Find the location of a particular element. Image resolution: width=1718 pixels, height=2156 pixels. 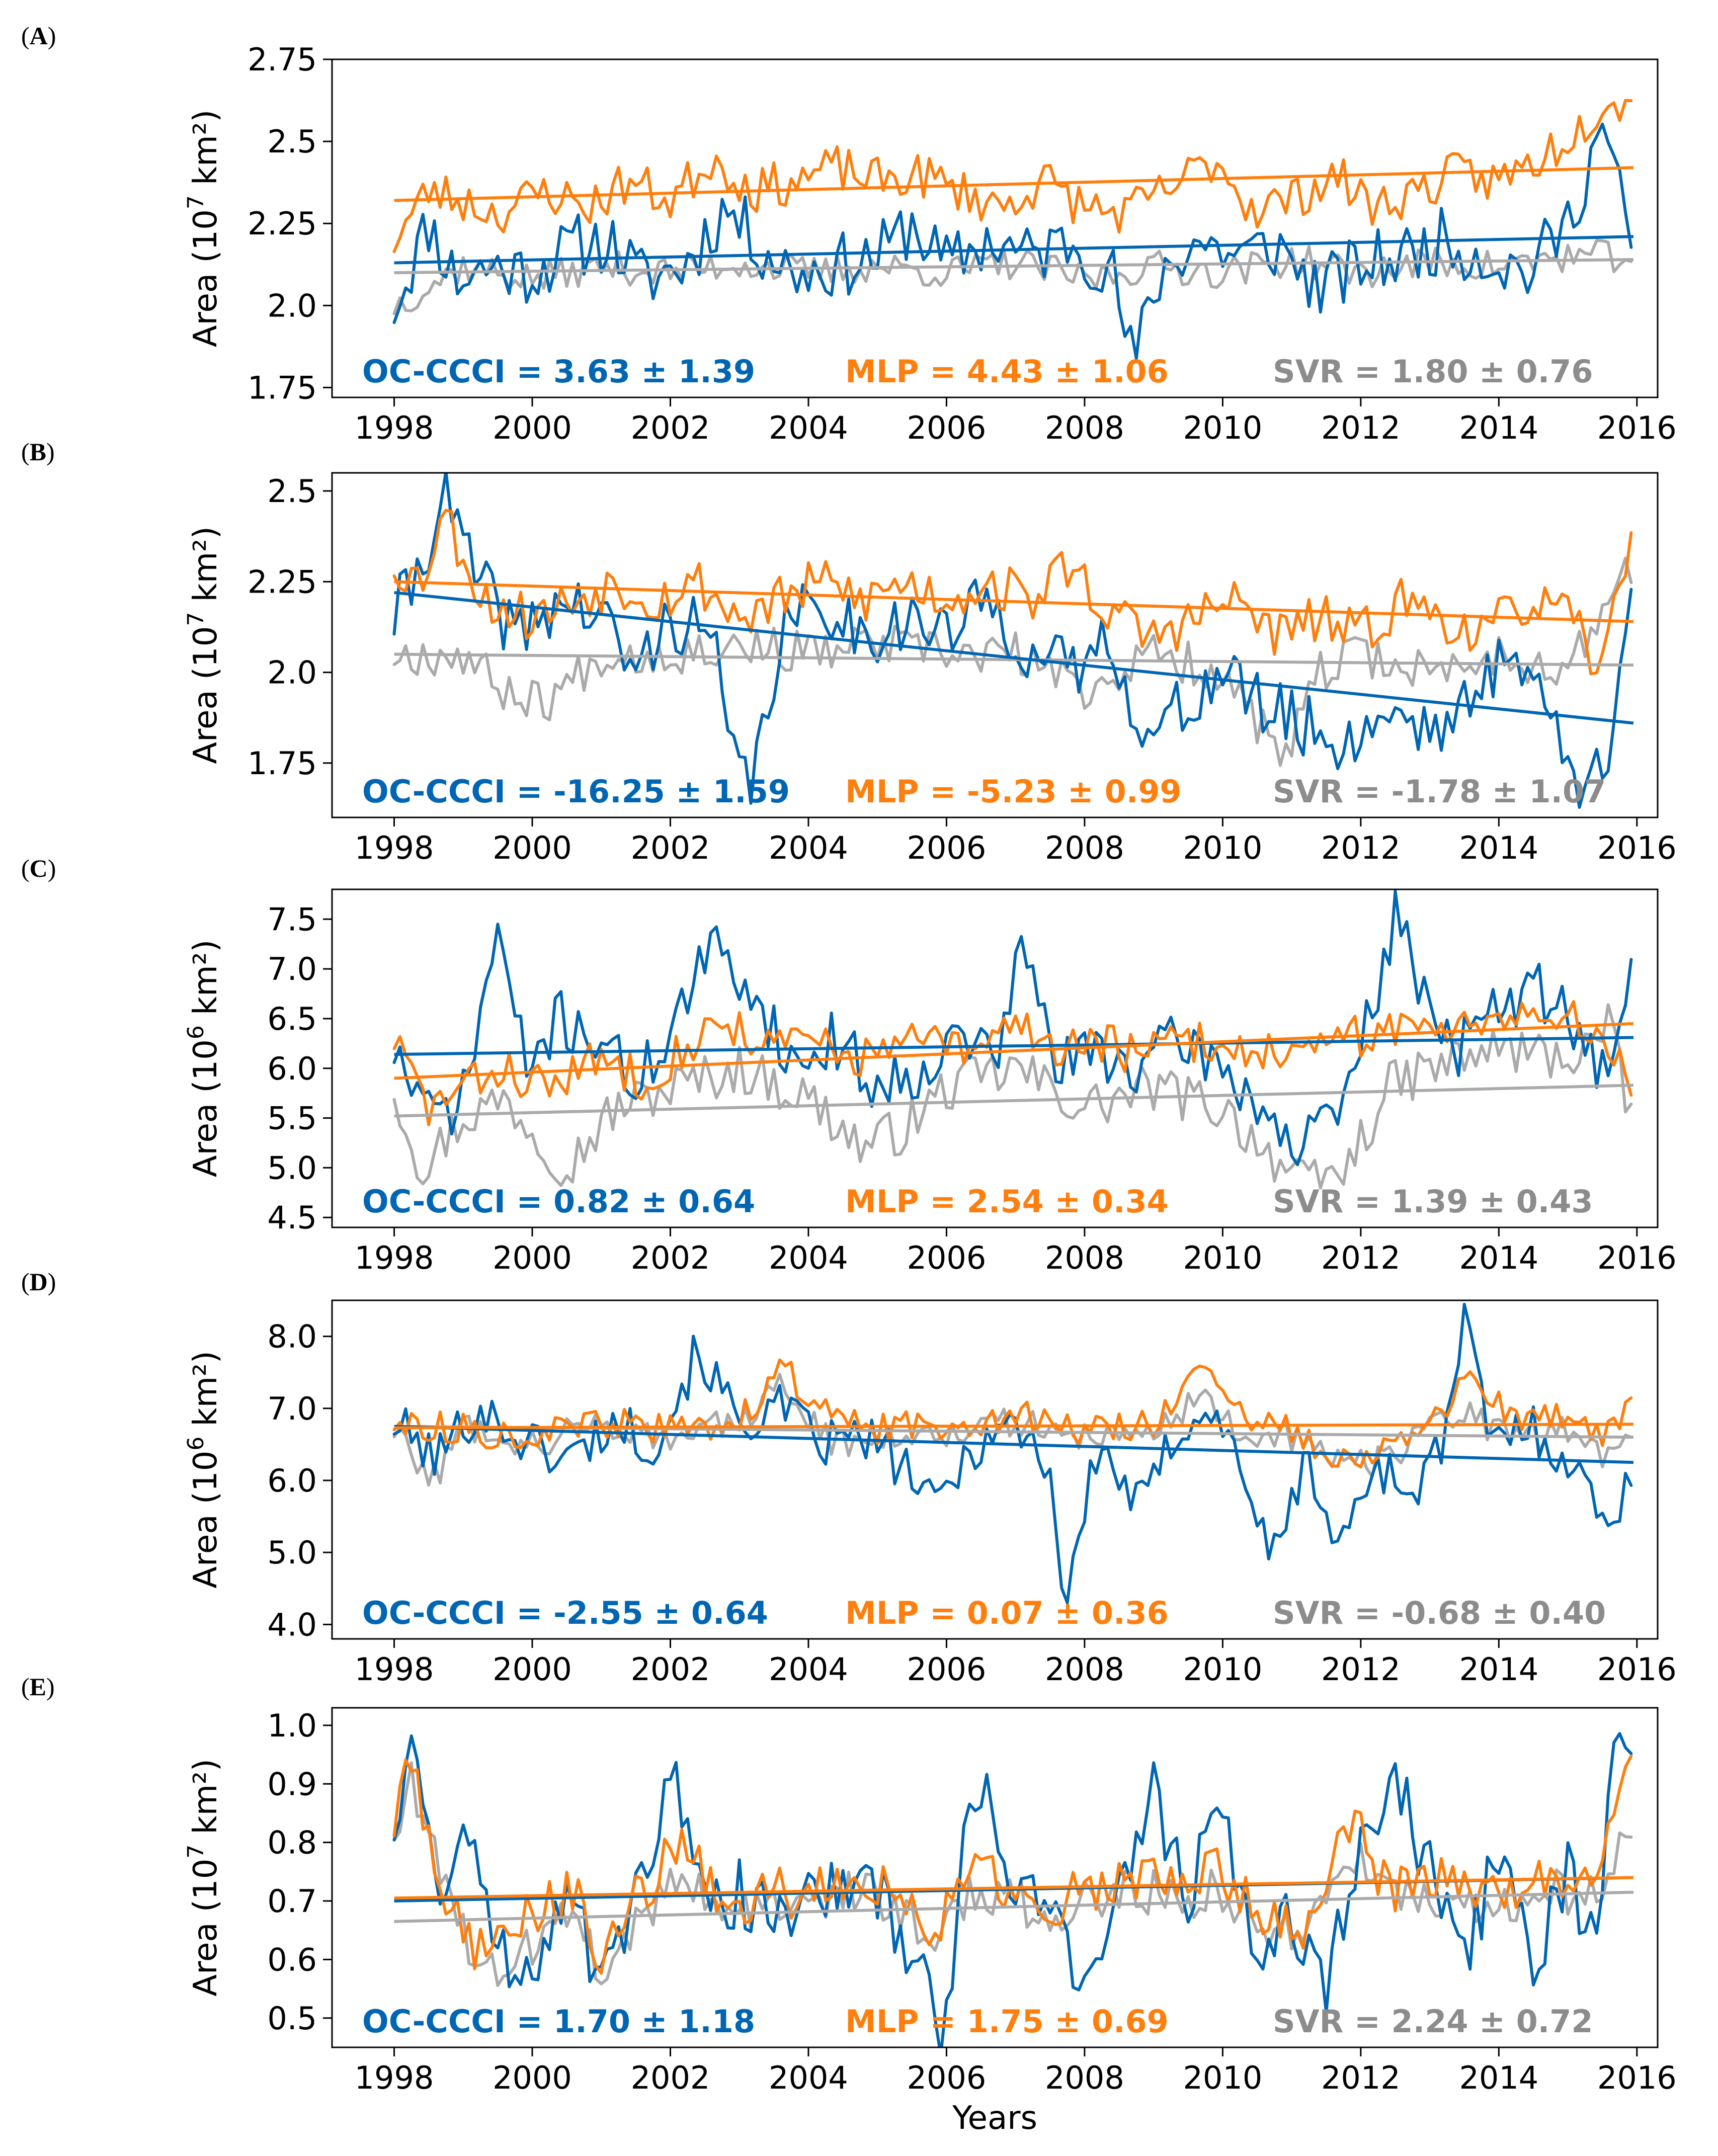

trend-annotation-oc-ccci: OC-CCCI = -16.25 ± 1.59 is located at coordinates (576, 791).